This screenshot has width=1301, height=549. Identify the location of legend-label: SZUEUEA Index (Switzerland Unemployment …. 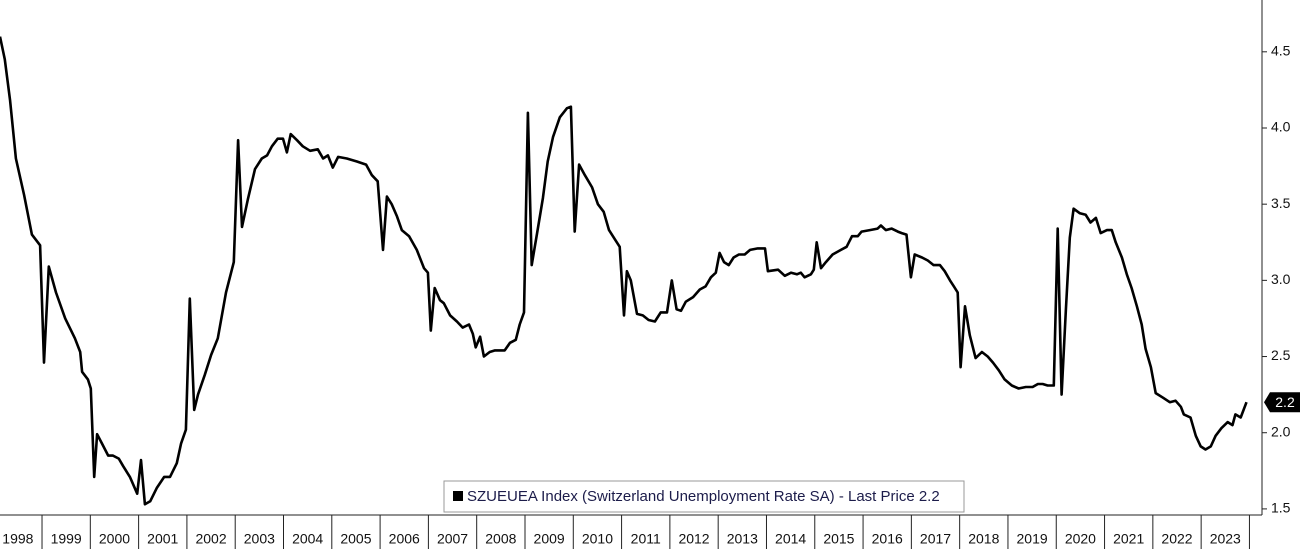
(703, 496).